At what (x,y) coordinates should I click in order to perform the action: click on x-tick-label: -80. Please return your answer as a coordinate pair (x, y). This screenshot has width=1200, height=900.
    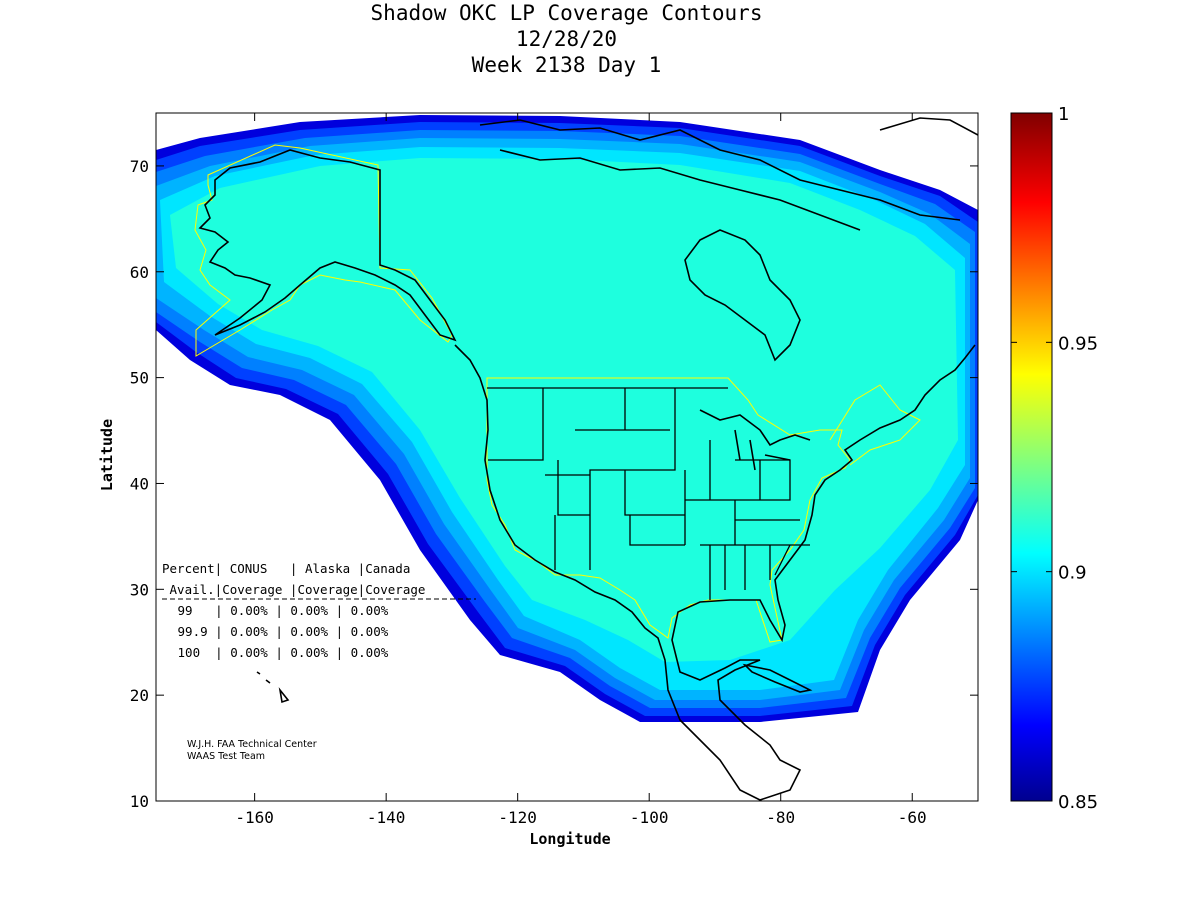
    Looking at the image, I should click on (780, 817).